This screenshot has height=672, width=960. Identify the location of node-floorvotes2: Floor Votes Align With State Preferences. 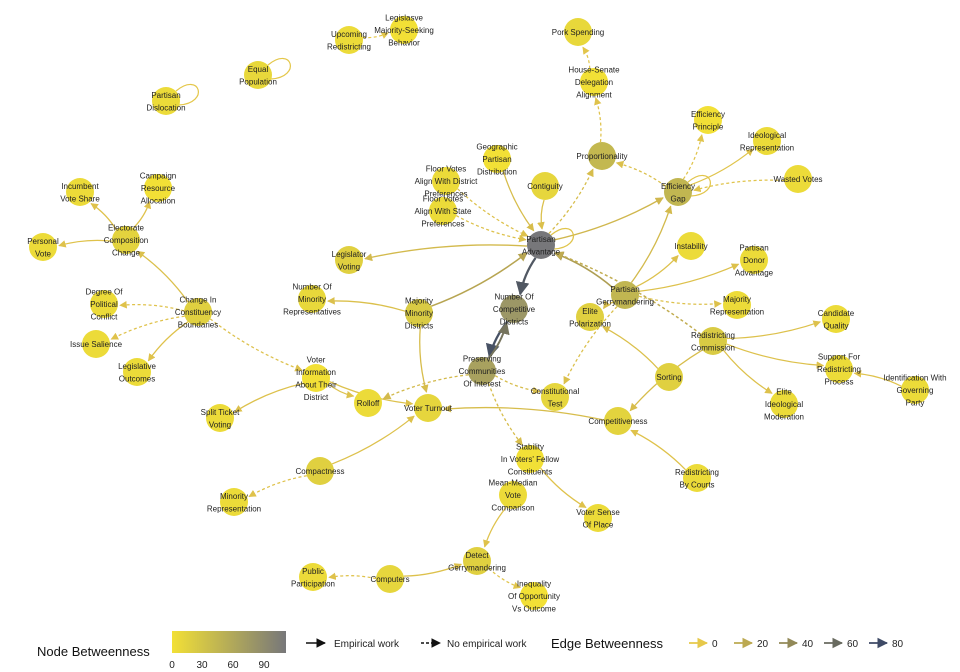
(443, 212).